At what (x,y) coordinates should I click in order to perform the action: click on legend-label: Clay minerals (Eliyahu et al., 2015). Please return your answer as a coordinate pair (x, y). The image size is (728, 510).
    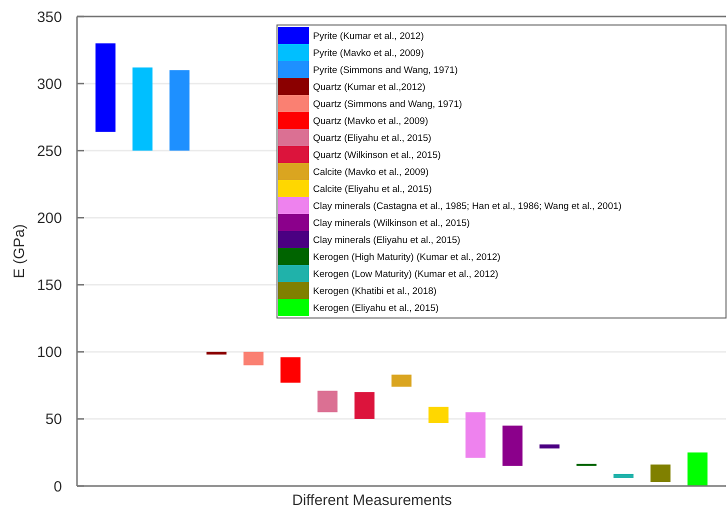
    Looking at the image, I should click on (386, 240).